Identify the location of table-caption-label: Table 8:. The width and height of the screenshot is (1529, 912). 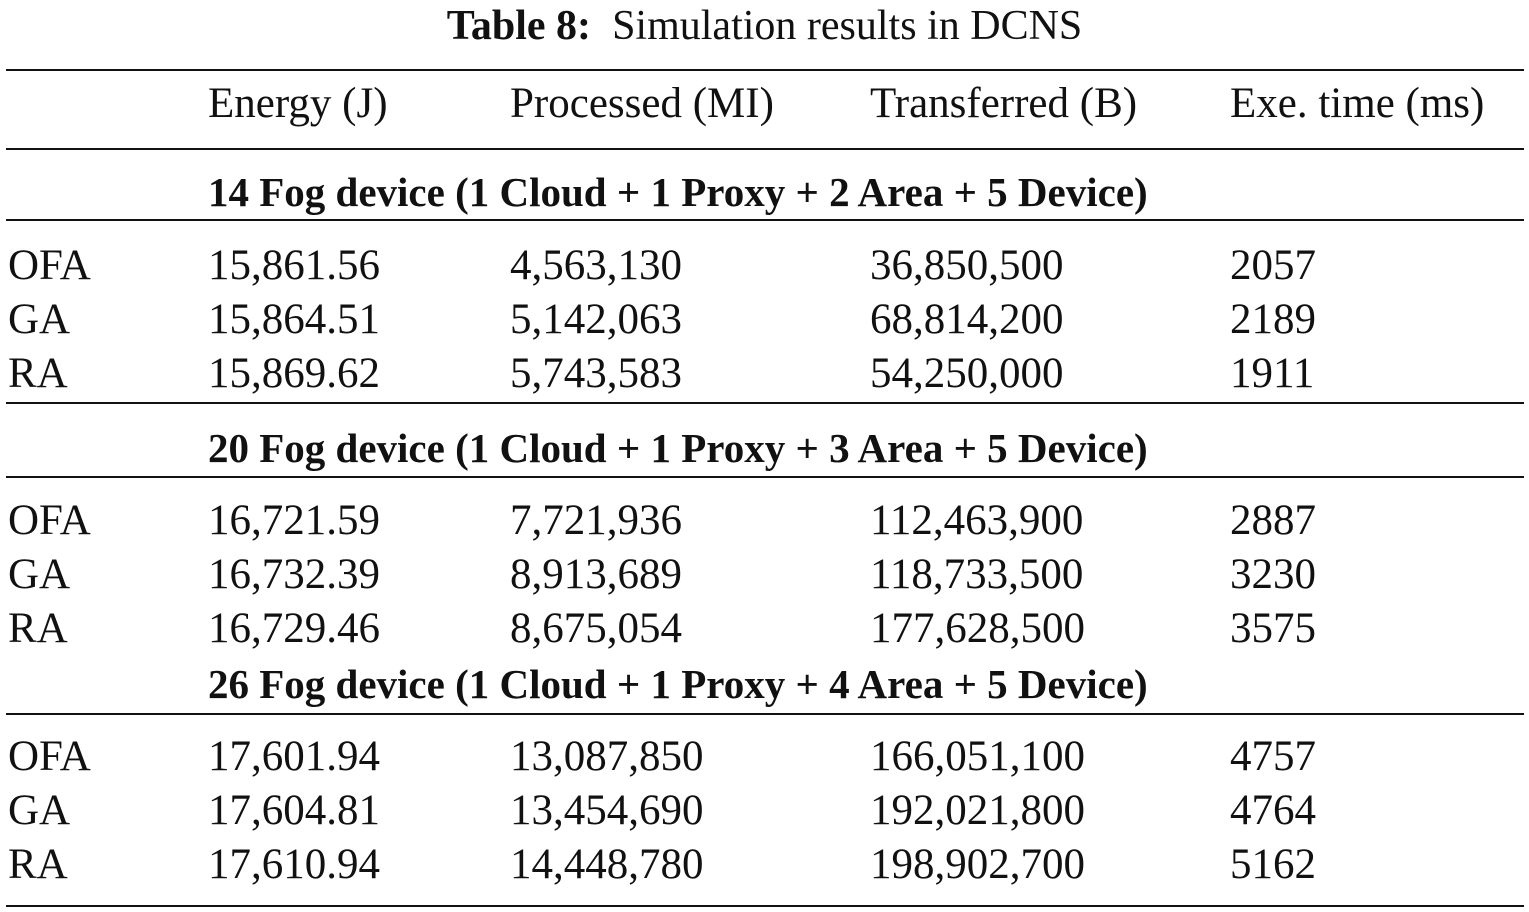
(519, 26).